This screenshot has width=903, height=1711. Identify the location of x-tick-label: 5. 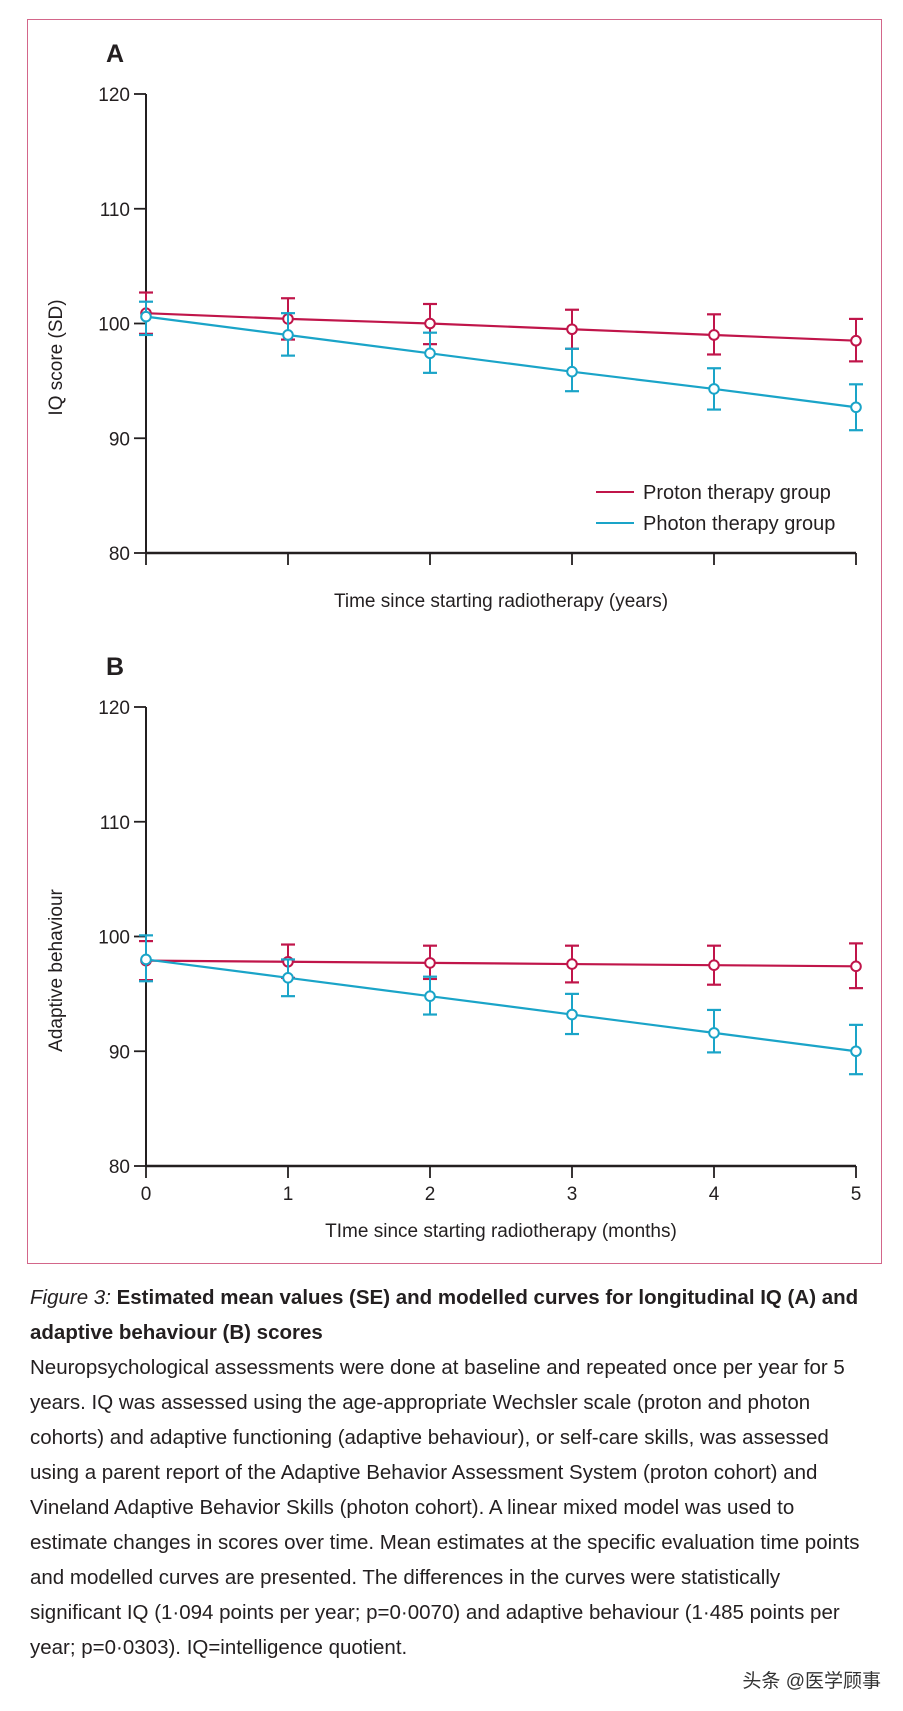
(856, 1194).